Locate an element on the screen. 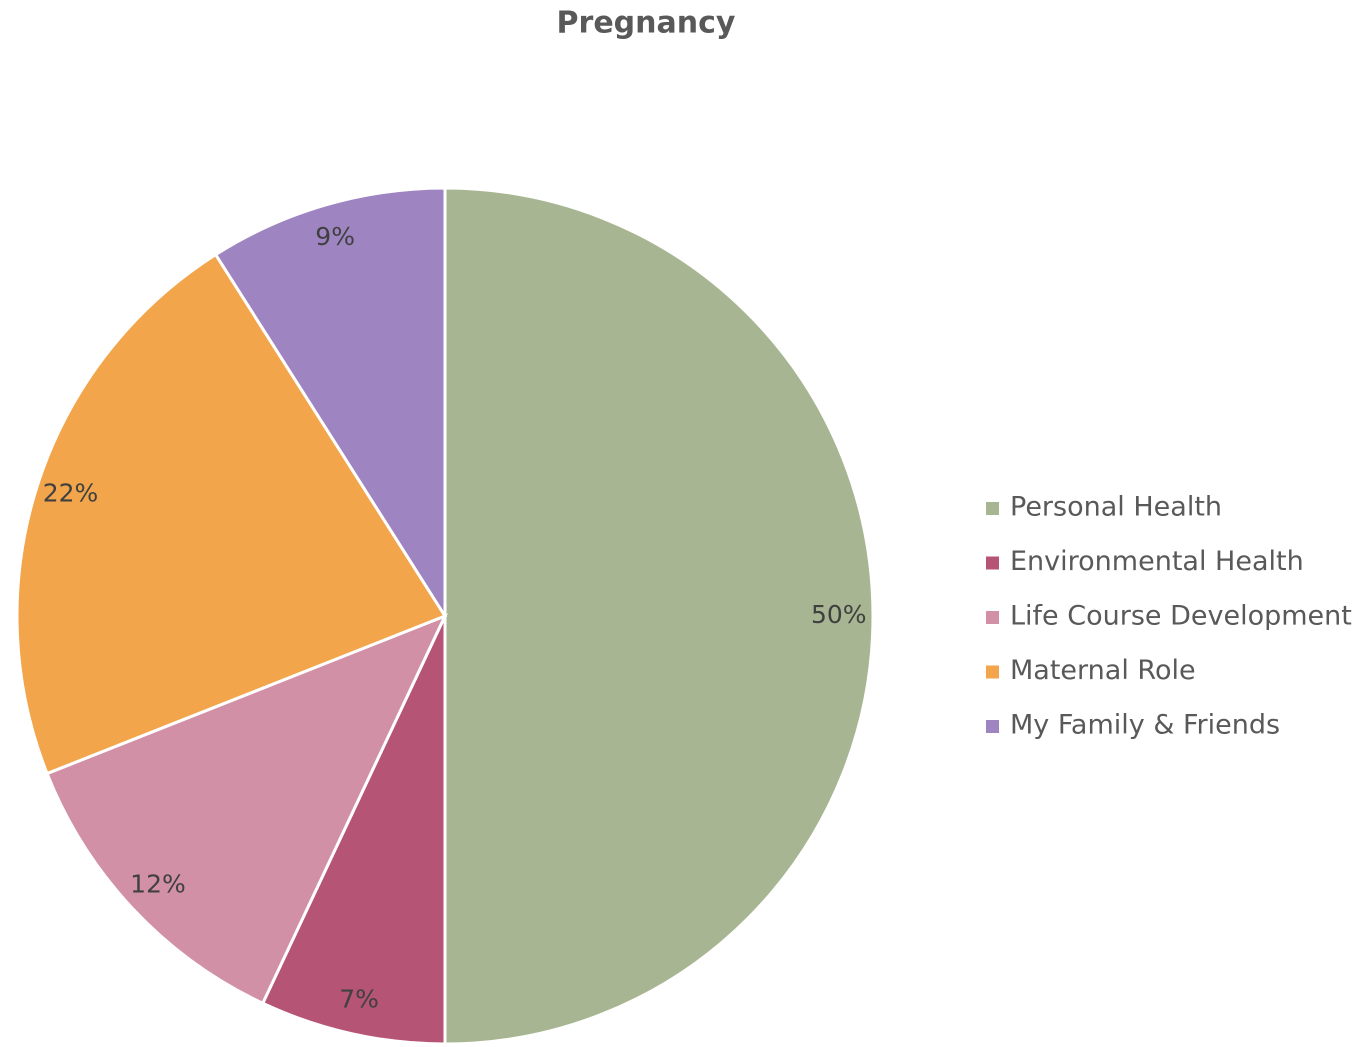 The image size is (1372, 1047). legend-label: My Family & Friends is located at coordinates (1145, 725).